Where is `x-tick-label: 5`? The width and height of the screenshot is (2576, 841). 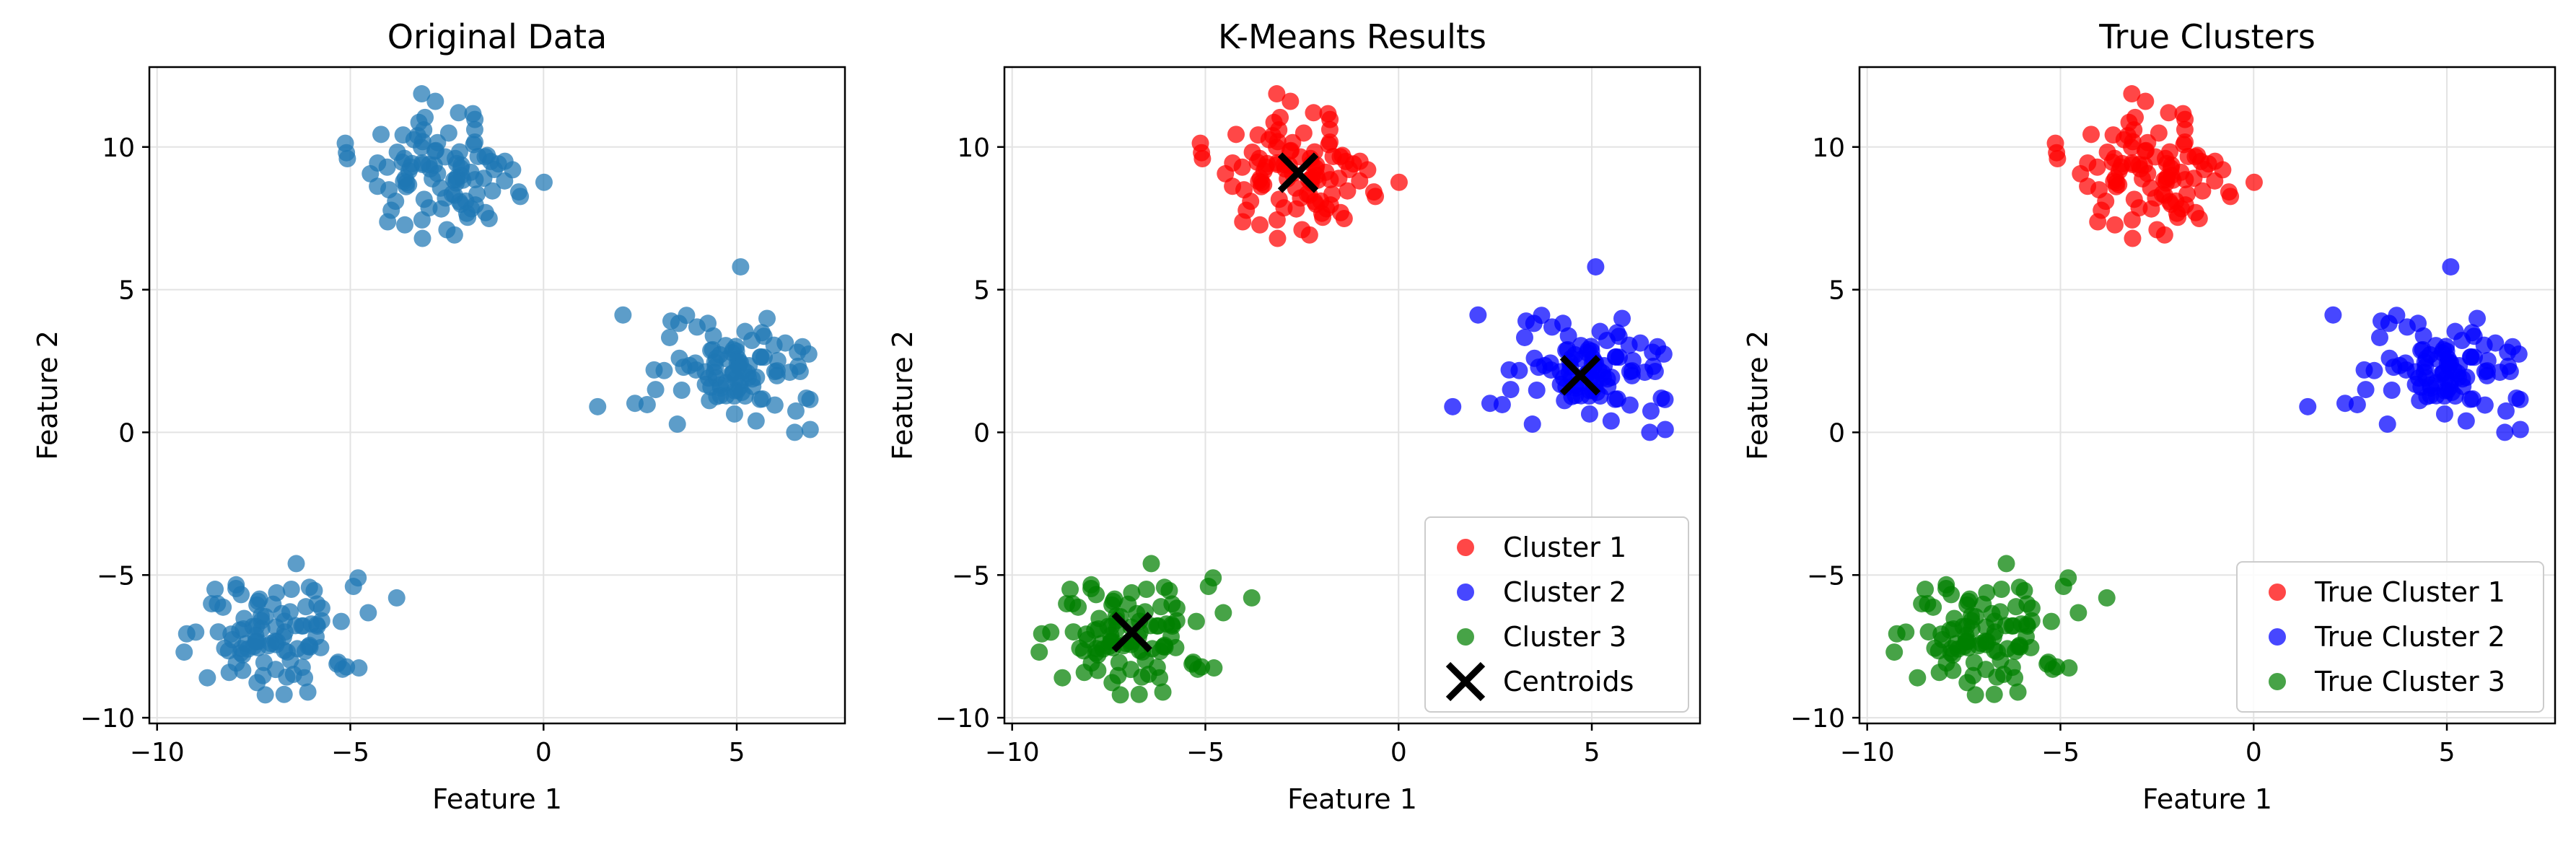
x-tick-label: 5 is located at coordinates (1592, 752).